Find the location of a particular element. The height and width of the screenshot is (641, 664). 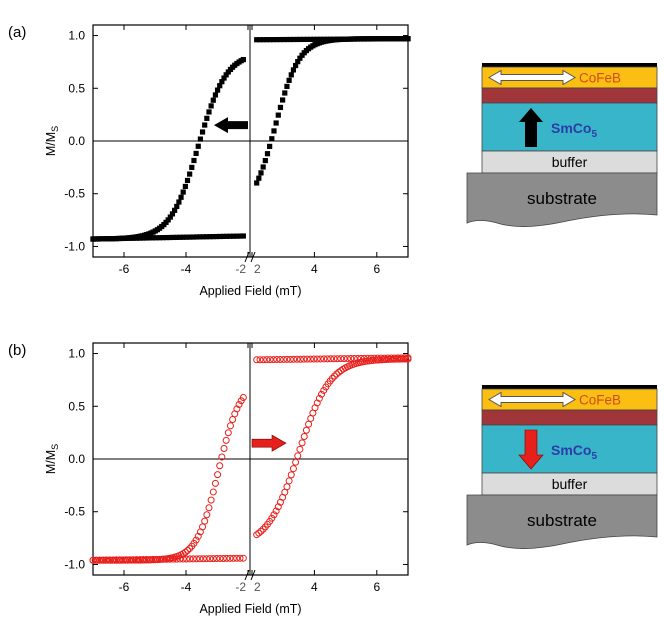

panel-label: (b) is located at coordinates (17, 350).